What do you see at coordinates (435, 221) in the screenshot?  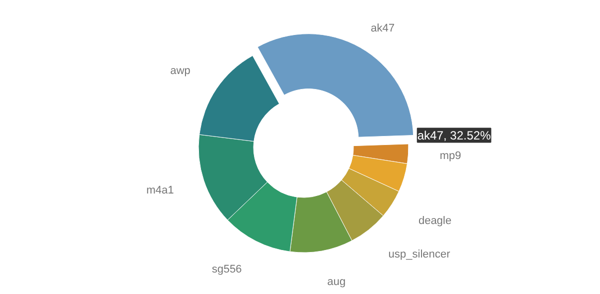 I see `slice-label: deagle` at bounding box center [435, 221].